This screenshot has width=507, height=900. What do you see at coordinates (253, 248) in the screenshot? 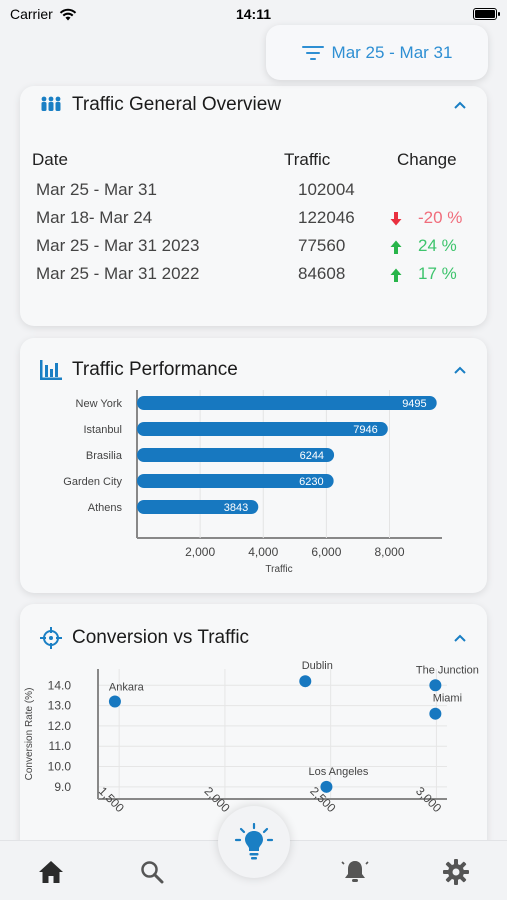
I see `table-row: Mar 25 - Mar 31 2023 77560 24 %` at bounding box center [253, 248].